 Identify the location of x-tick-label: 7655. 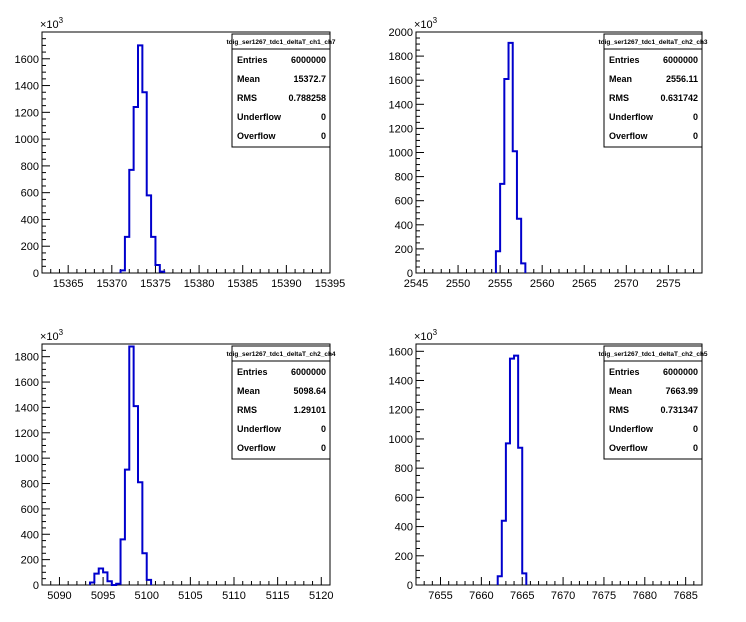
(440, 596).